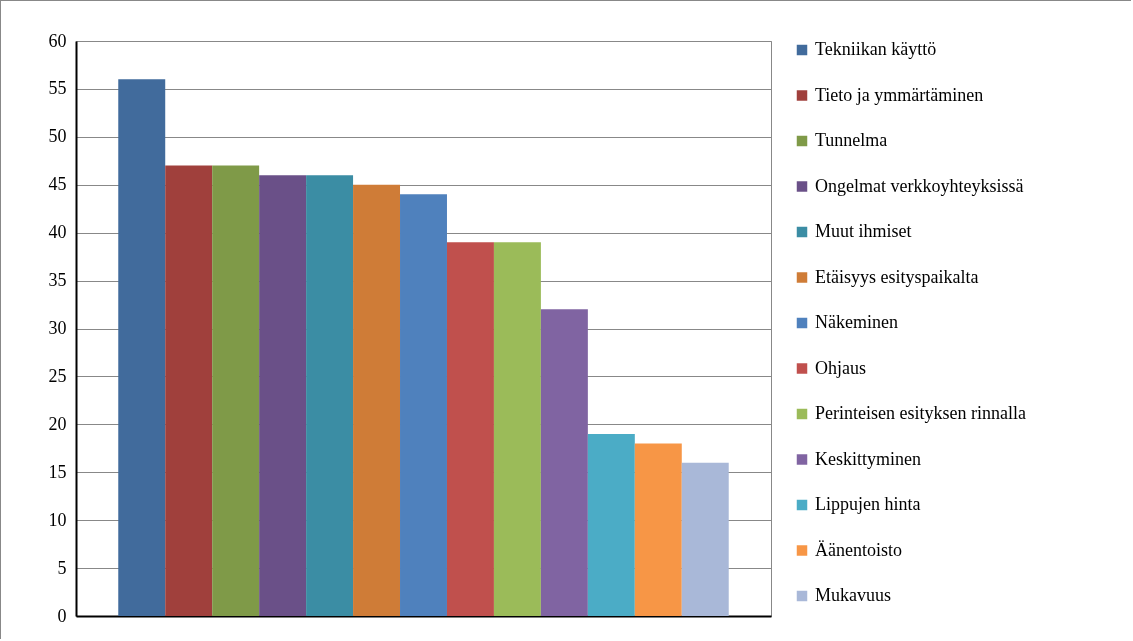  What do you see at coordinates (62, 567) in the screenshot?
I see `y-tick-label: 5` at bounding box center [62, 567].